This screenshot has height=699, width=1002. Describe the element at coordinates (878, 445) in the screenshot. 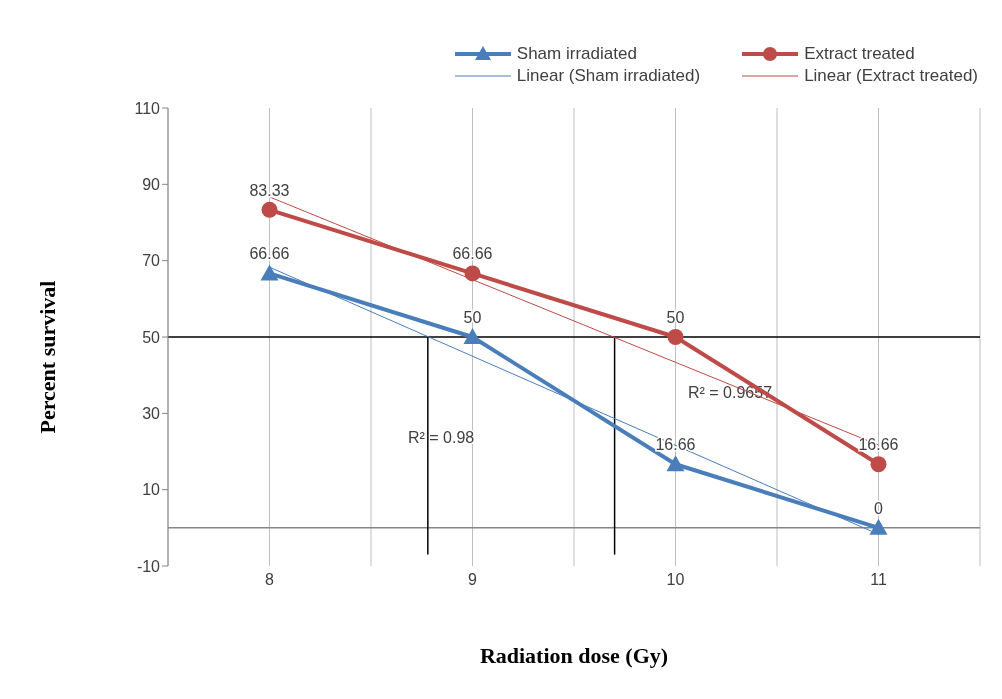

I see `data-label: 16.66` at that location.